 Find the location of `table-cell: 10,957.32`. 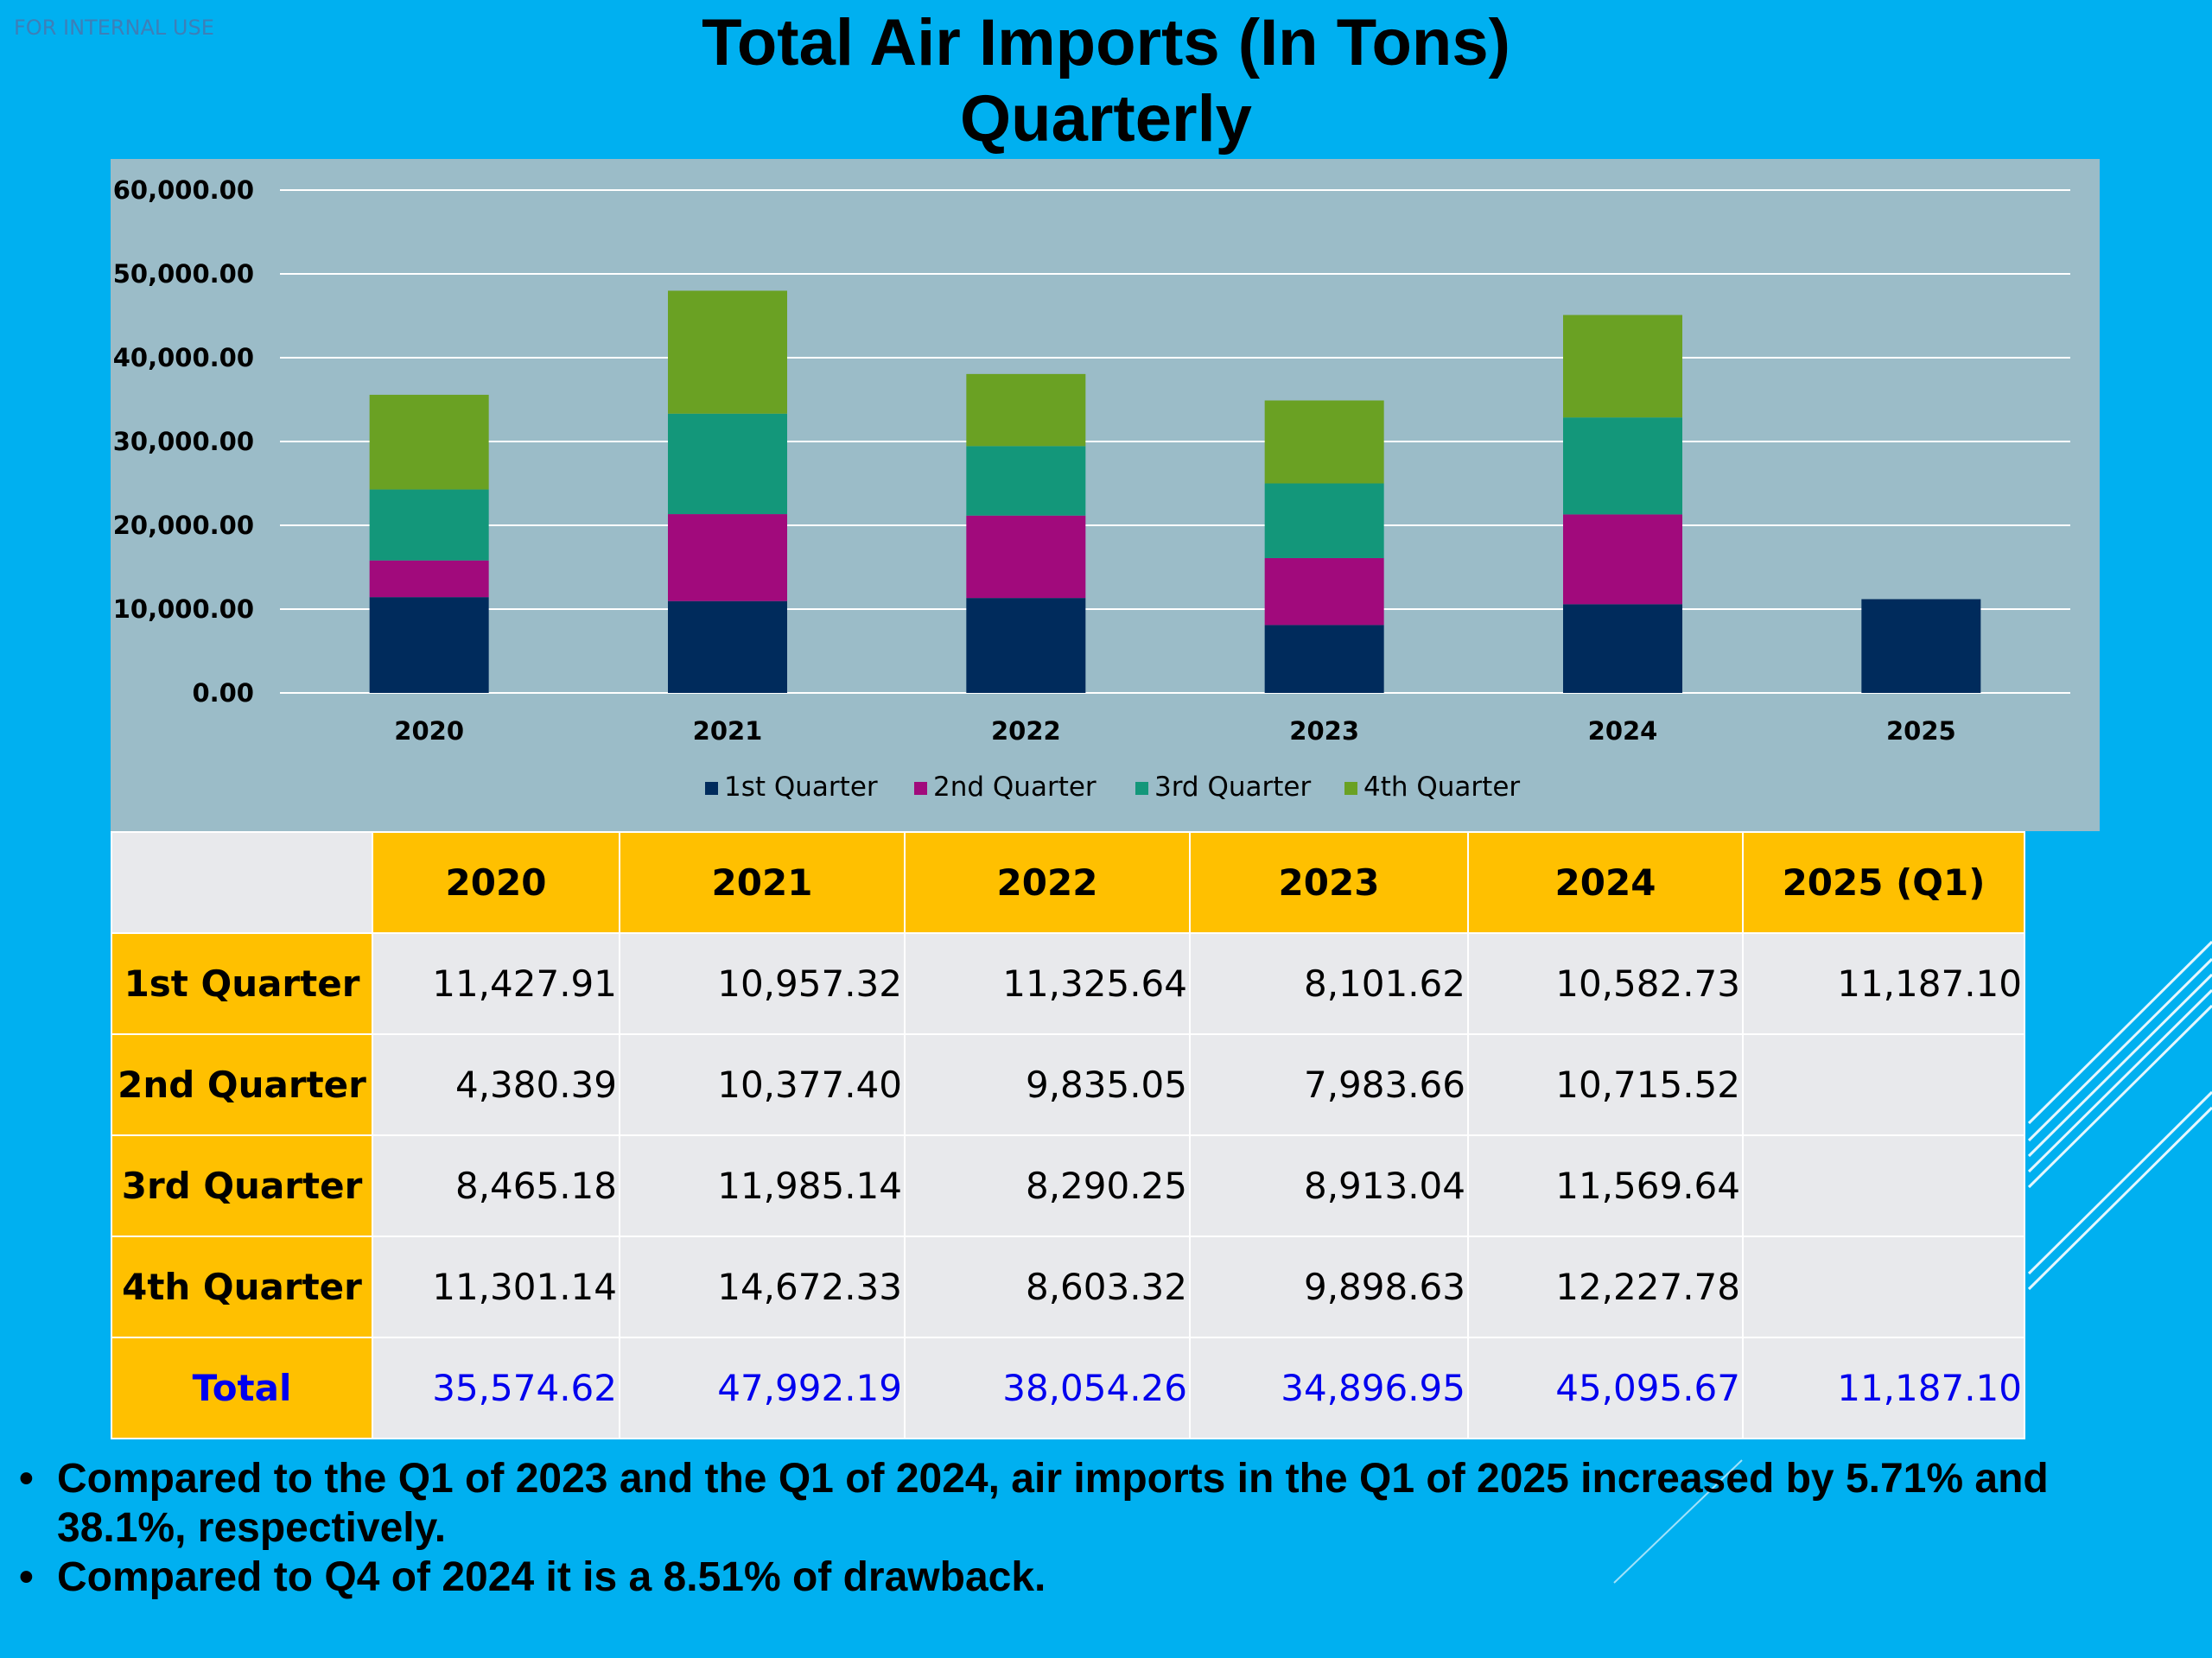

table-cell: 10,957.32 is located at coordinates (762, 983).